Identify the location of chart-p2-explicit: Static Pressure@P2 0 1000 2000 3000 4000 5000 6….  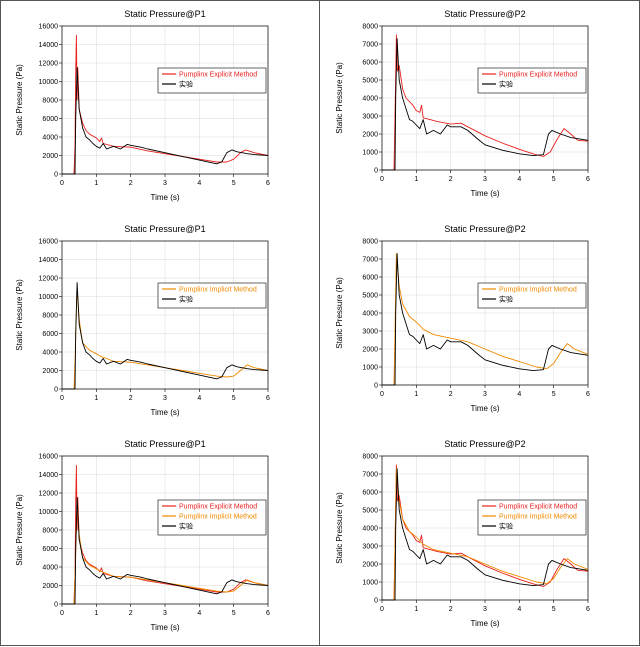
(462, 103).